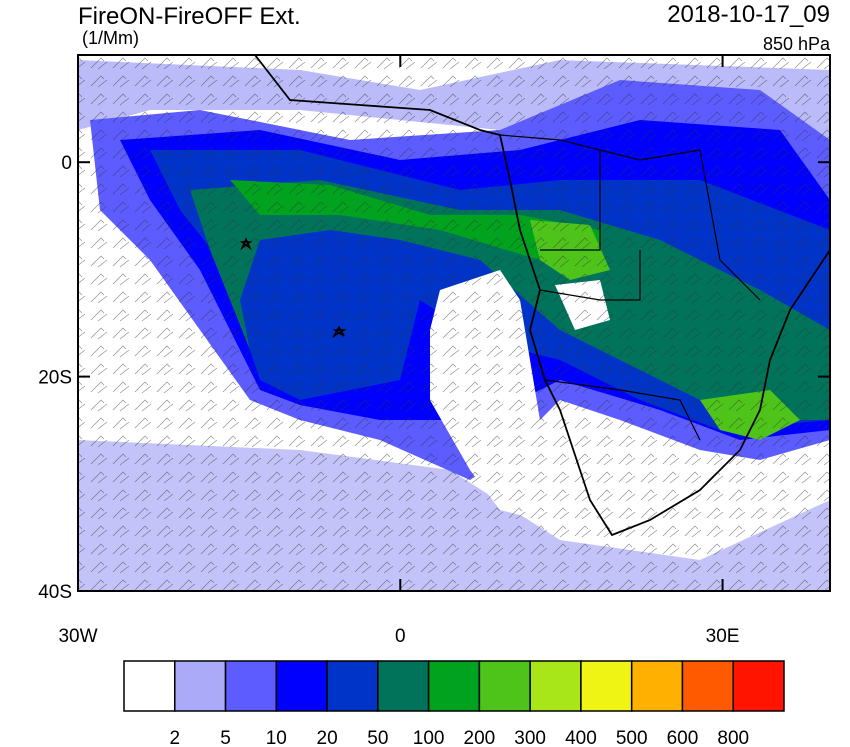 This screenshot has width=850, height=747. Describe the element at coordinates (733, 737) in the screenshot. I see `colorbar-label: 800` at that location.